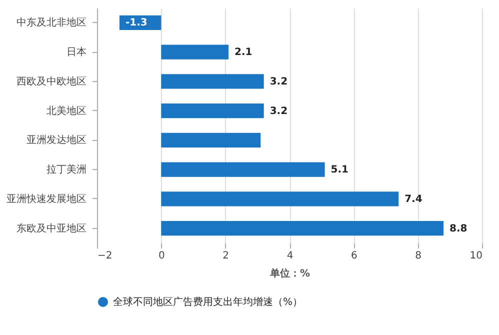  Describe the element at coordinates (354, 256) in the screenshot. I see `x-tick-label: 6` at that location.